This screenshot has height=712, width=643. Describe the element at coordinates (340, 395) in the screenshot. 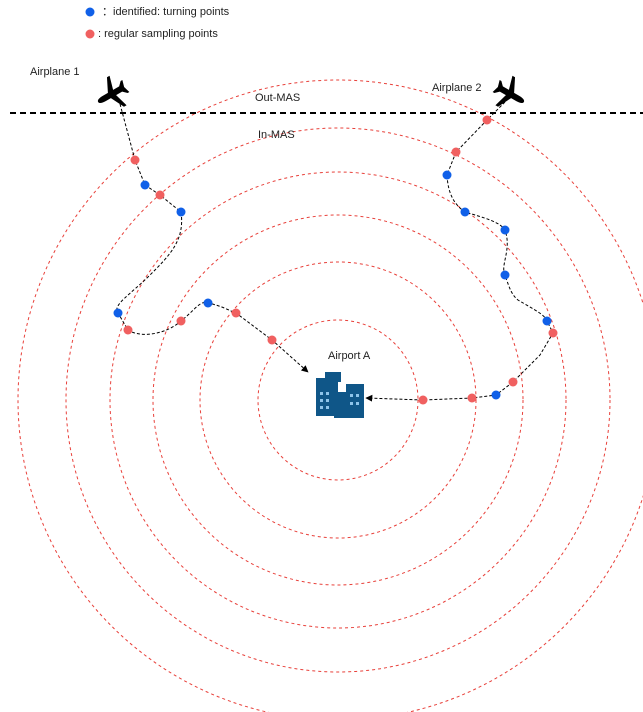

I see `airport-icon` at that location.